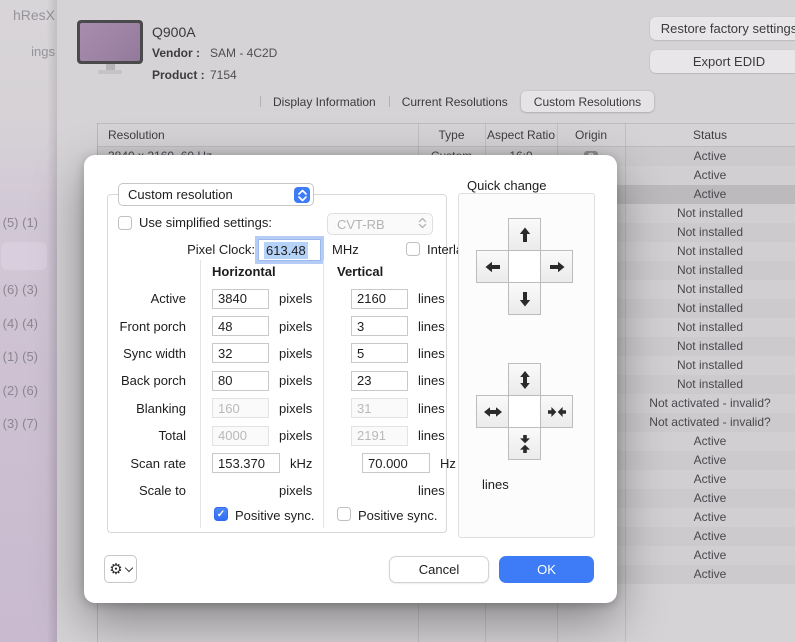  I want to click on gear-menu-button: ⚙, so click(120, 569).